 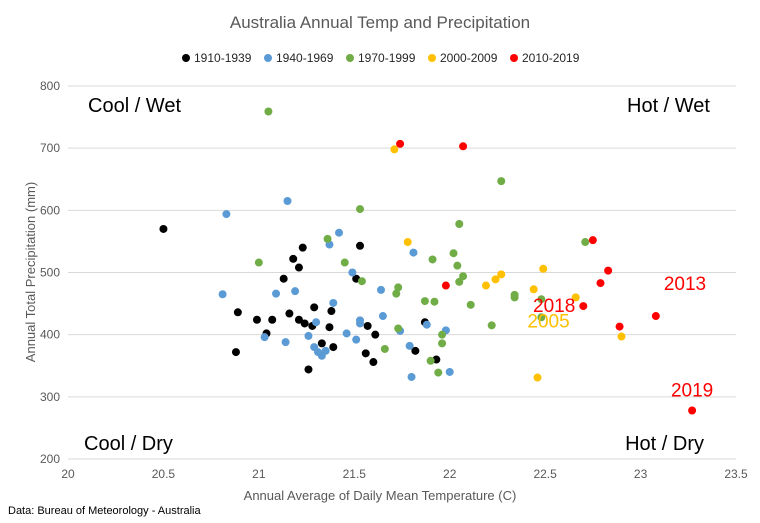 What do you see at coordinates (104, 511) in the screenshot?
I see `source-note: Data: Bureau of Meteorology - Australia` at bounding box center [104, 511].